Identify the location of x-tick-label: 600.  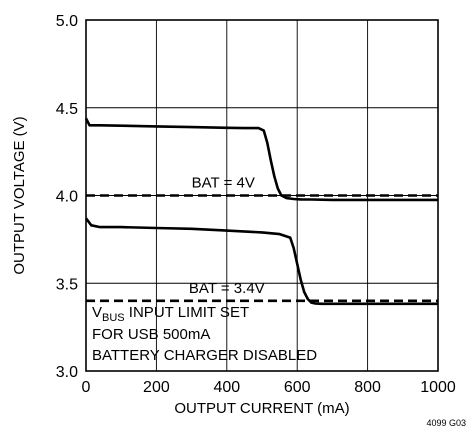
(297, 387).